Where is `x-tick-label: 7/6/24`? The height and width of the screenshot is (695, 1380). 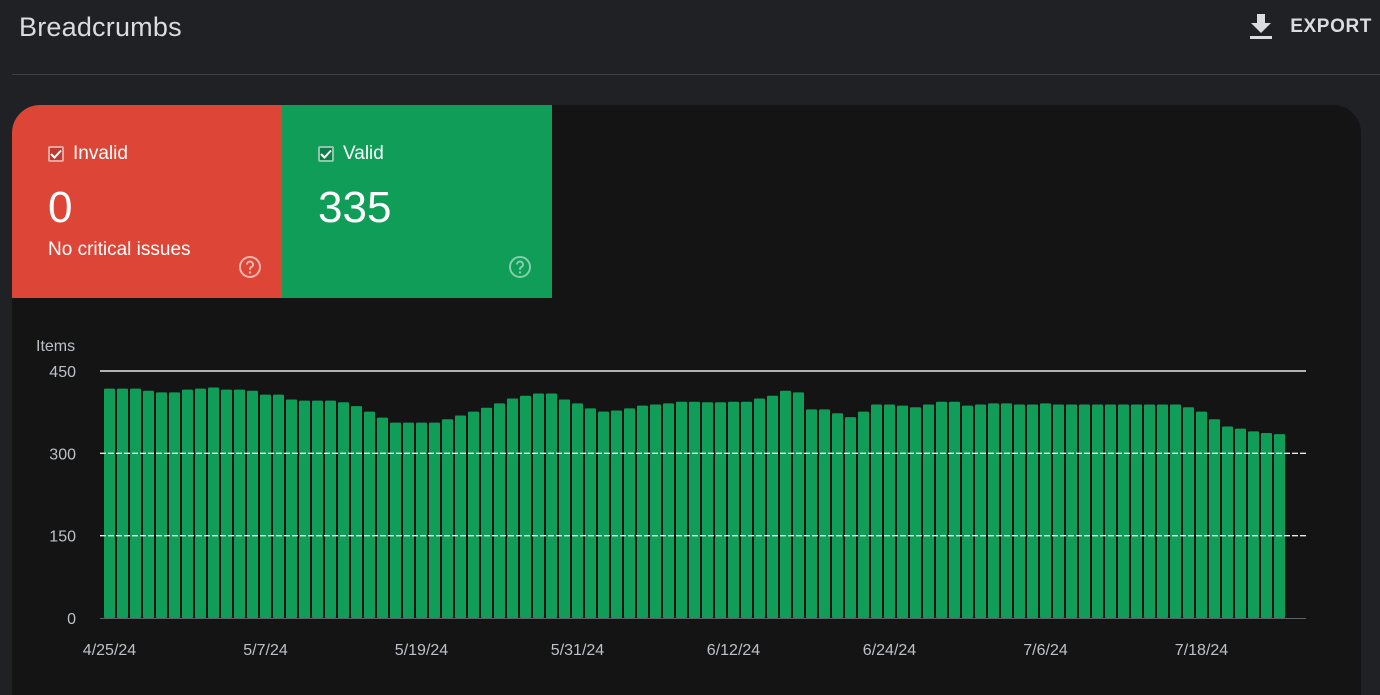 x-tick-label: 7/6/24 is located at coordinates (1045, 650).